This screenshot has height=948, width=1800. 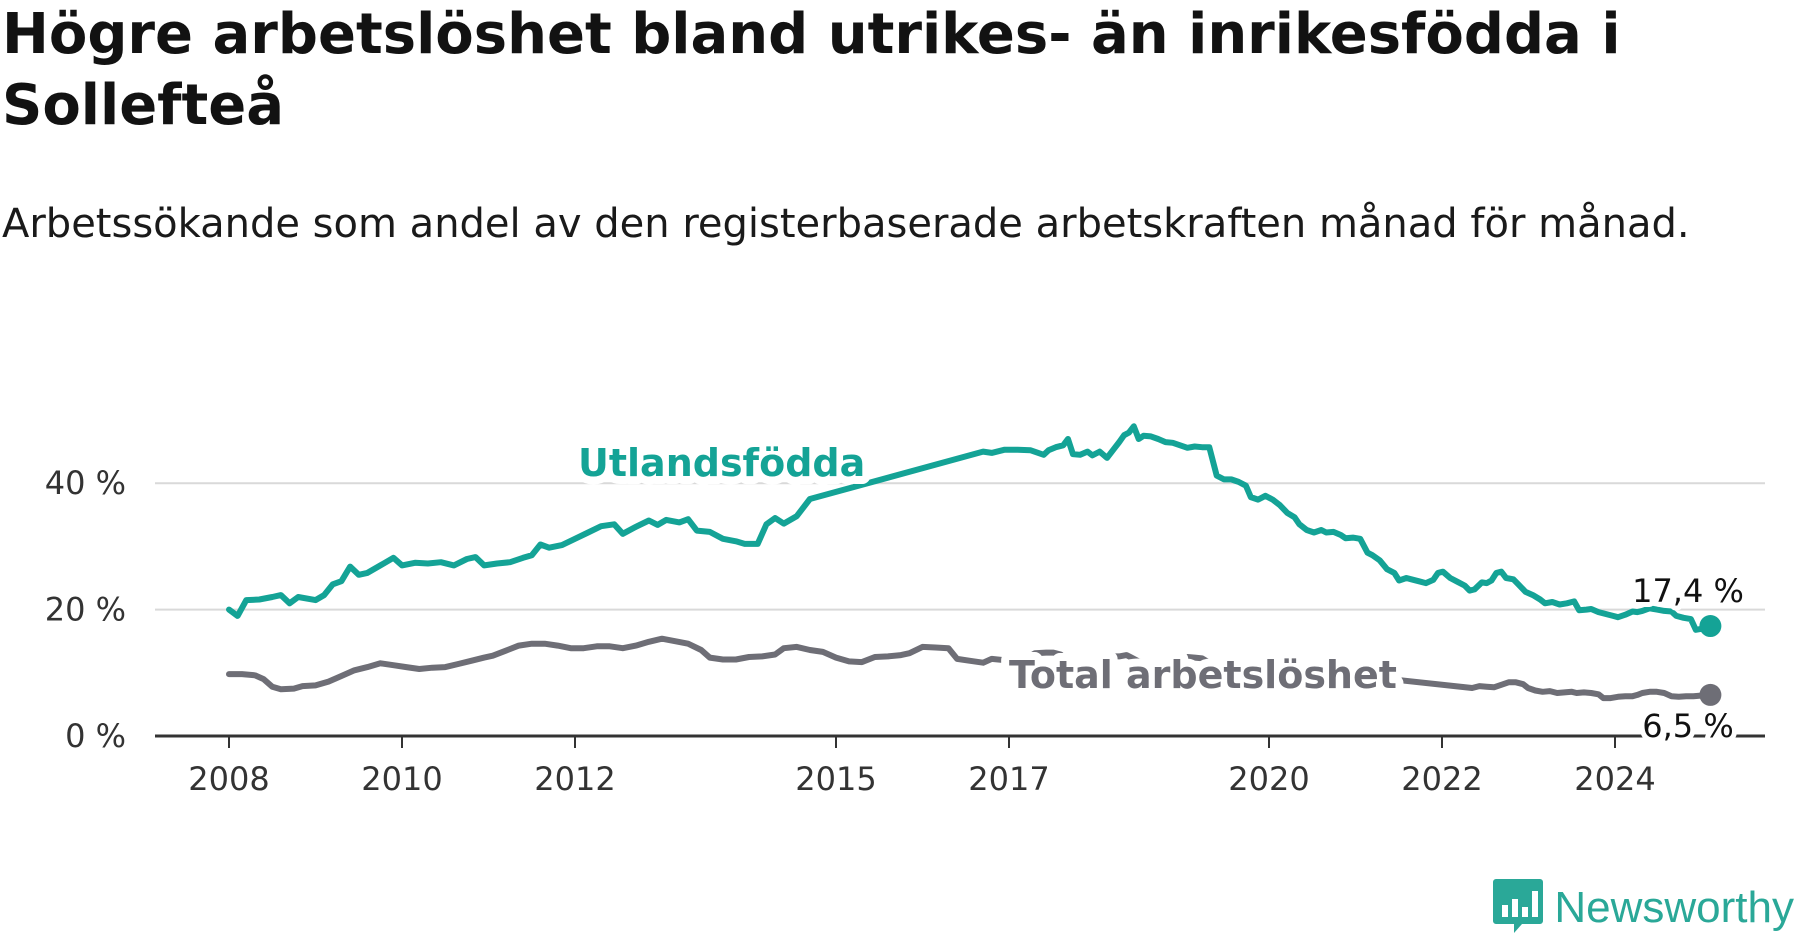 What do you see at coordinates (1518, 908) in the screenshot?
I see `newsworthy-bar-chart-logo-icon` at bounding box center [1518, 908].